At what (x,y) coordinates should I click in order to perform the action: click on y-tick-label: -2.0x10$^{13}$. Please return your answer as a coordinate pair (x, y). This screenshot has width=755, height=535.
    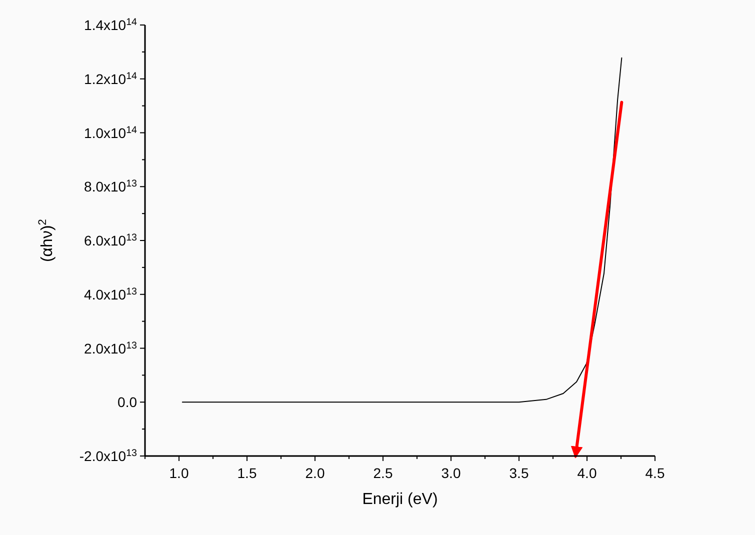
    Looking at the image, I should click on (108, 456).